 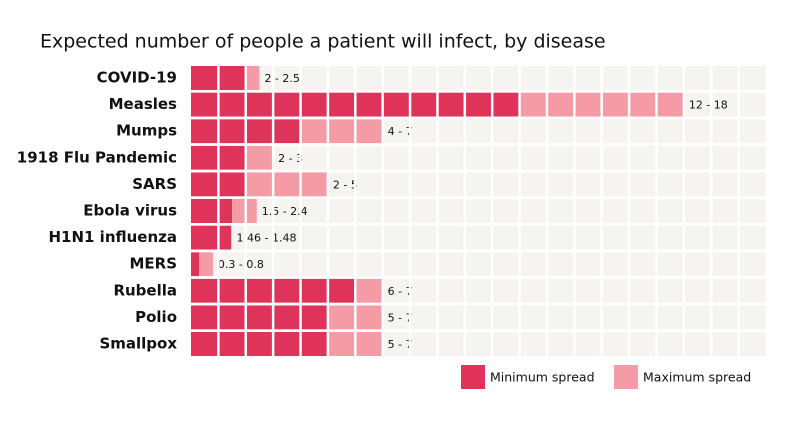 What do you see at coordinates (697, 377) in the screenshot?
I see `legend-label: Maximum spread` at bounding box center [697, 377].